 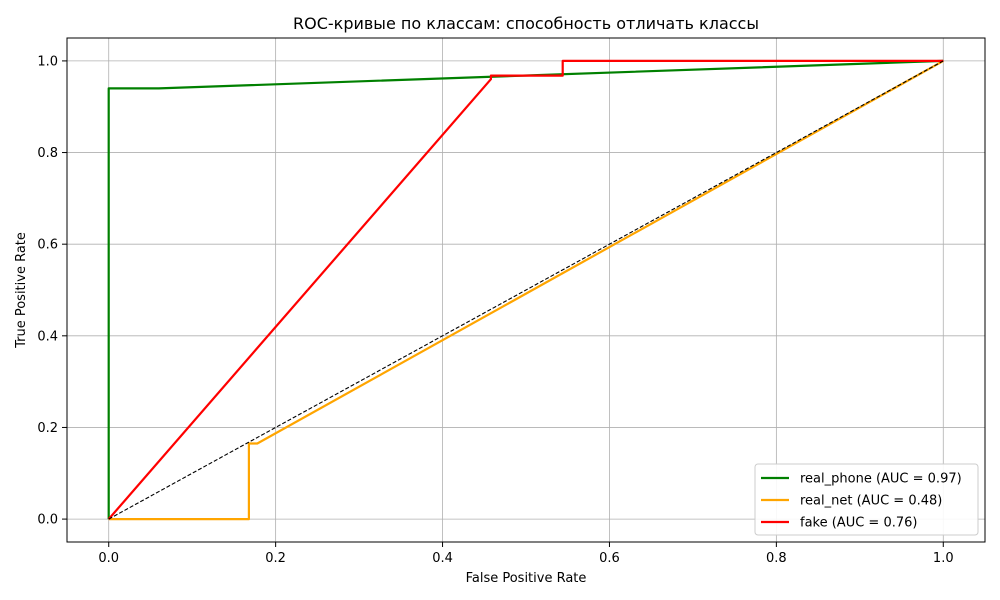 I want to click on legend-label: fake (AUC = 0.76), so click(x=858, y=523).